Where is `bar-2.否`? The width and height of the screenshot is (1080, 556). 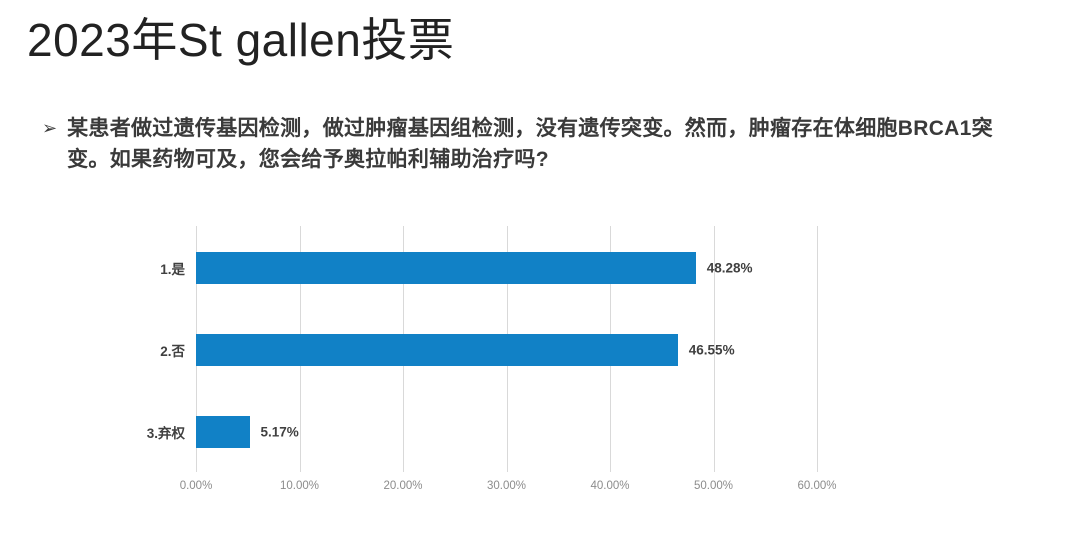
bar-2.否 is located at coordinates (437, 350).